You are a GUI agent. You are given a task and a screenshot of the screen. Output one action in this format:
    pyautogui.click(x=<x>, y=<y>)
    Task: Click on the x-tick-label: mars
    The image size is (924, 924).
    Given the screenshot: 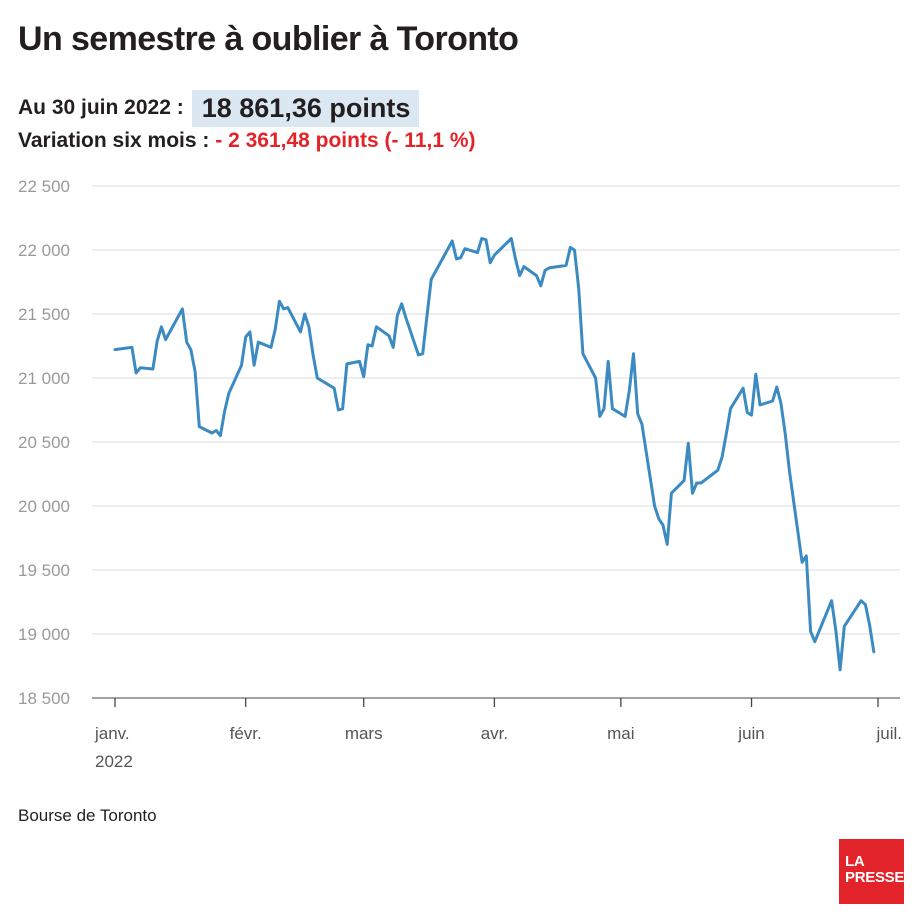 What is the action you would take?
    pyautogui.click(x=364, y=733)
    